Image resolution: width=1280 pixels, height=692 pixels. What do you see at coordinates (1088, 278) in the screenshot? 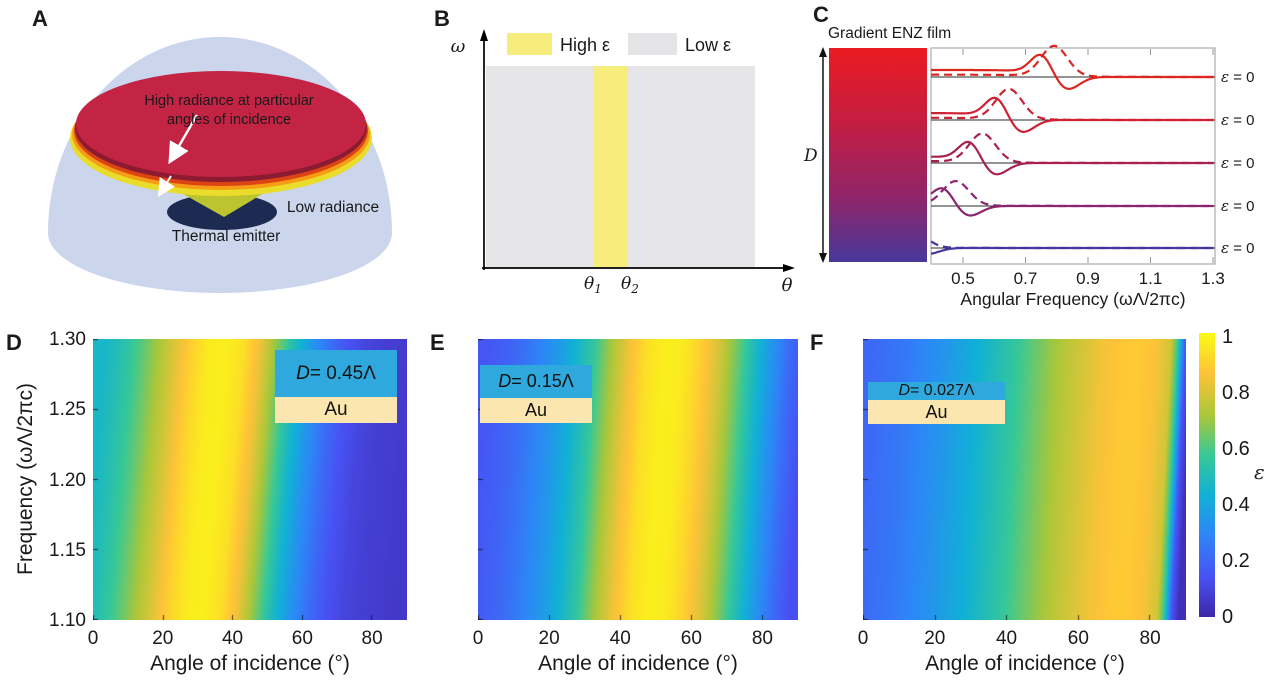
I see `c-tick-label: 0.9` at bounding box center [1088, 278].